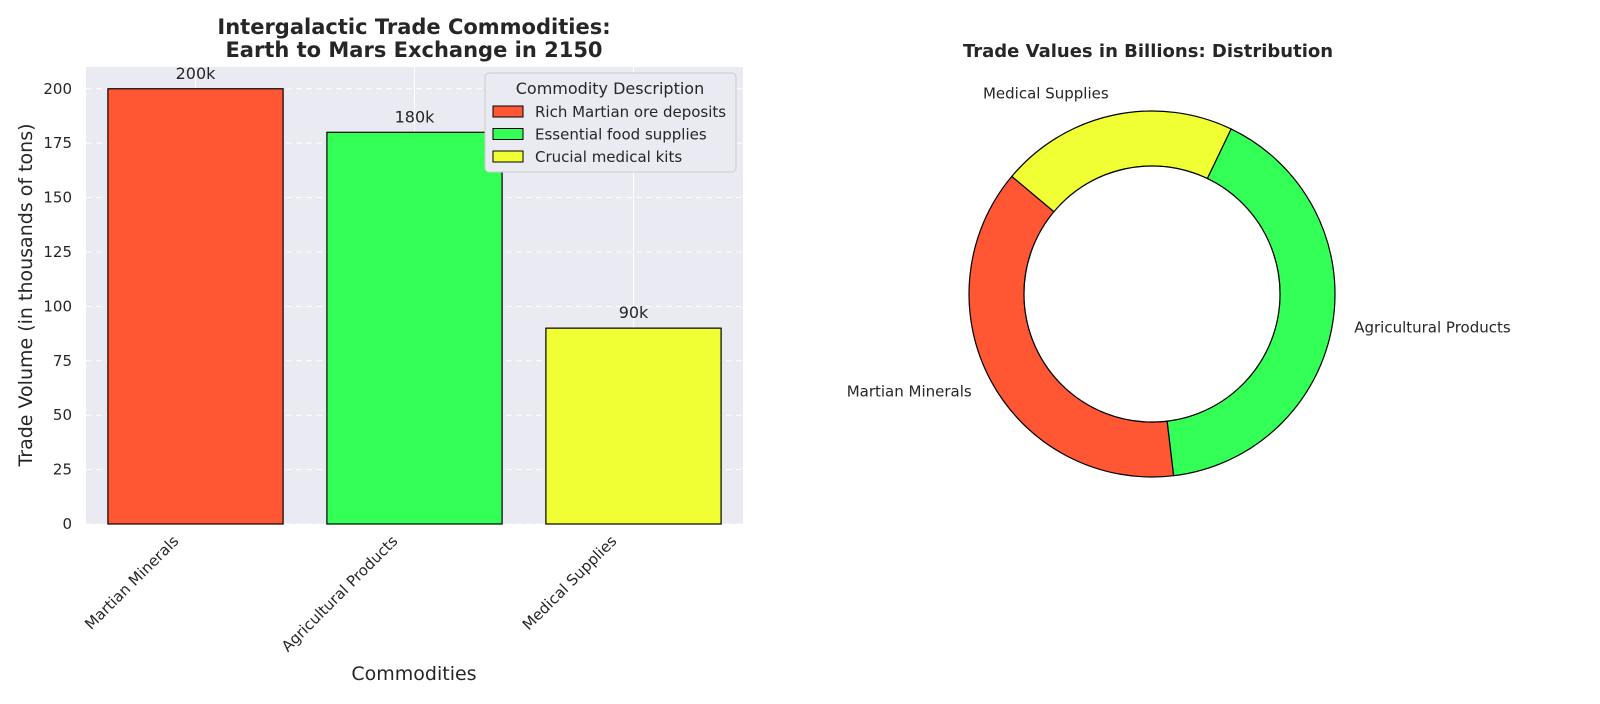 Image resolution: width=1600 pixels, height=704 pixels. Describe the element at coordinates (57, 252) in the screenshot. I see `y-tick-label: 125` at that location.